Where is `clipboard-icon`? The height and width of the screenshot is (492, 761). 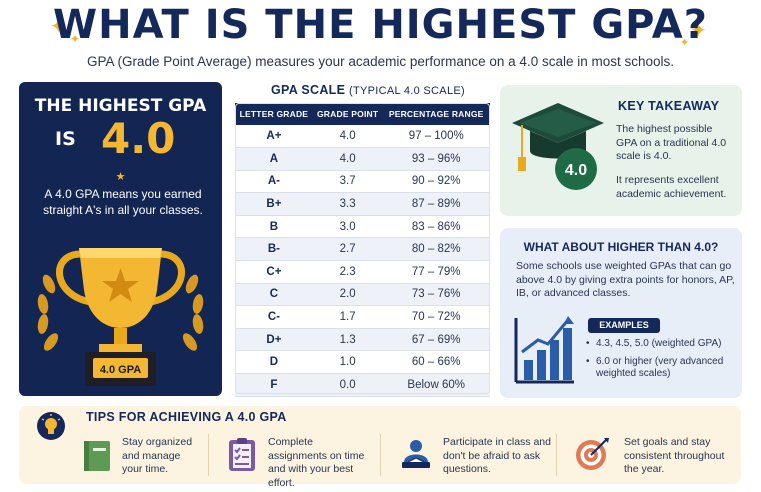
clipboard-icon is located at coordinates (242, 454).